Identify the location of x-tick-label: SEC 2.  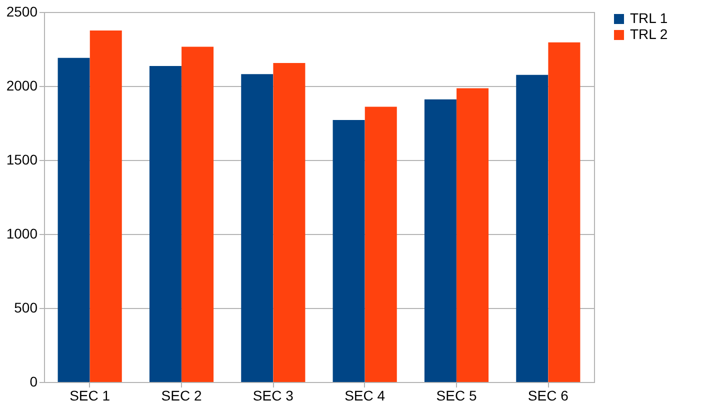
(181, 396).